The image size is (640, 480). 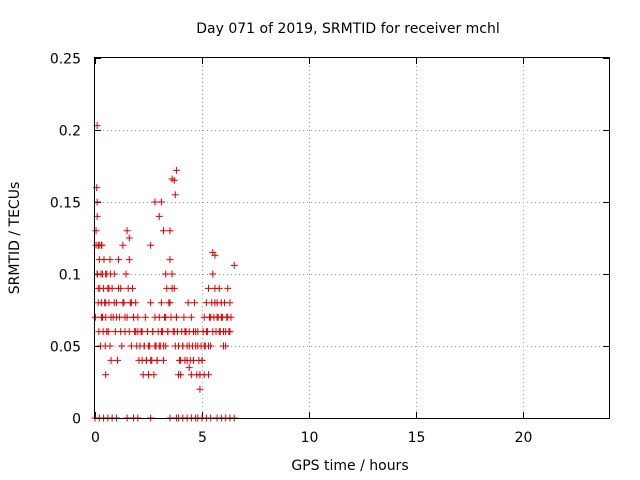 I want to click on x-tick-labels: 0 5 10 15 20, so click(x=311, y=438).